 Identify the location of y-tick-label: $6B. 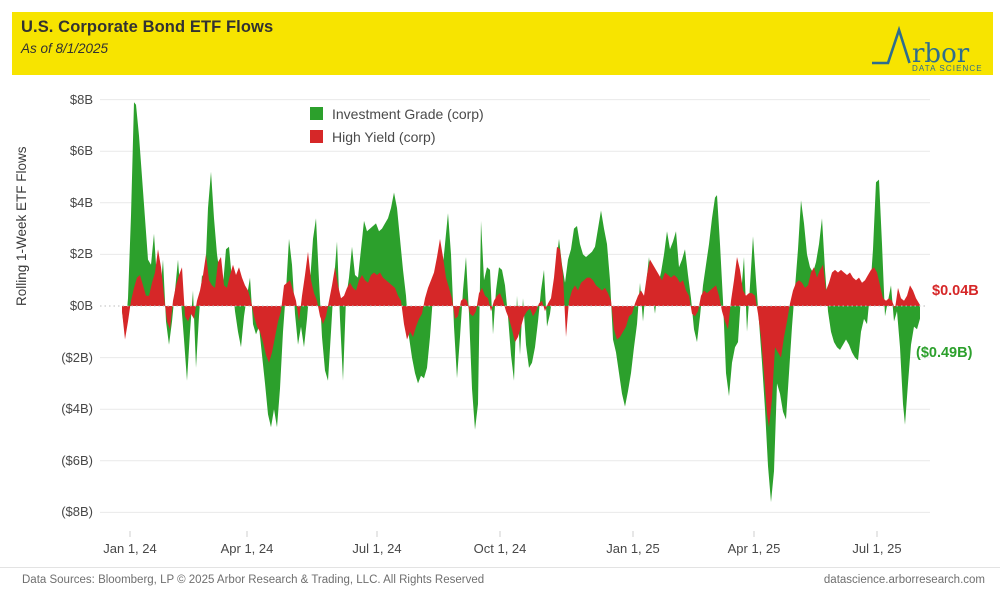
(81, 151).